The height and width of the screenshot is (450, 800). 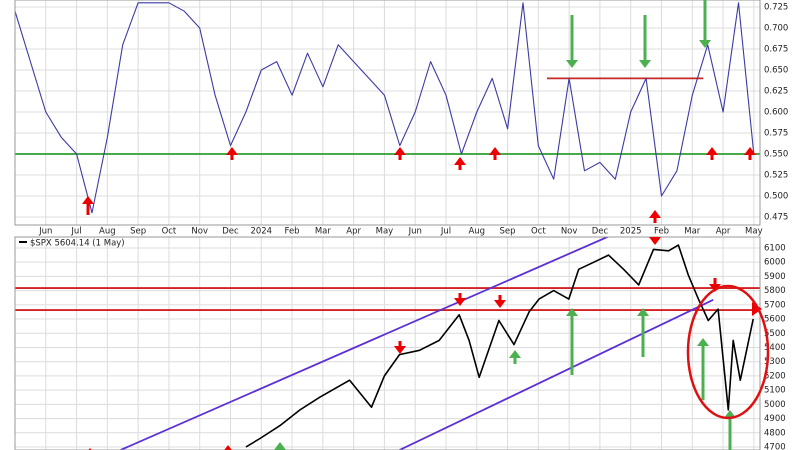 I want to click on y-tick-label: 5600, so click(x=775, y=320).